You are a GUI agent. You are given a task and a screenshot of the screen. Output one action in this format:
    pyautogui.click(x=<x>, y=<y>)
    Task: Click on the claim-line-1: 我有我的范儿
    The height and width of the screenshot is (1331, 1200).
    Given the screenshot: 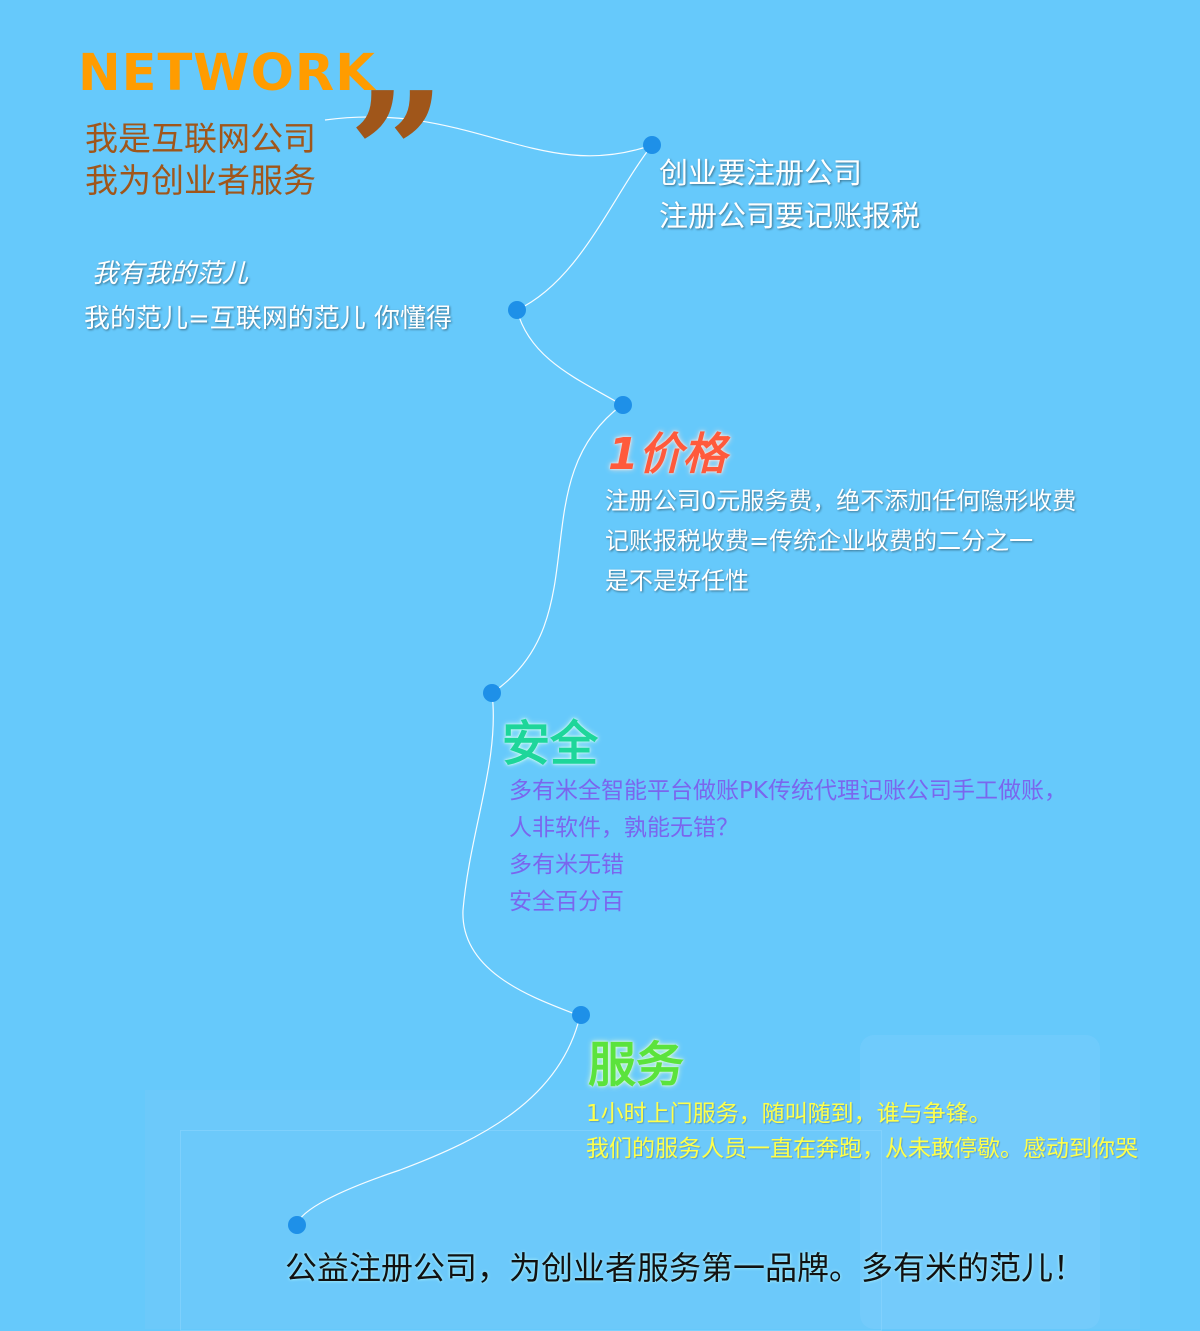 What is the action you would take?
    pyautogui.click(x=170, y=274)
    